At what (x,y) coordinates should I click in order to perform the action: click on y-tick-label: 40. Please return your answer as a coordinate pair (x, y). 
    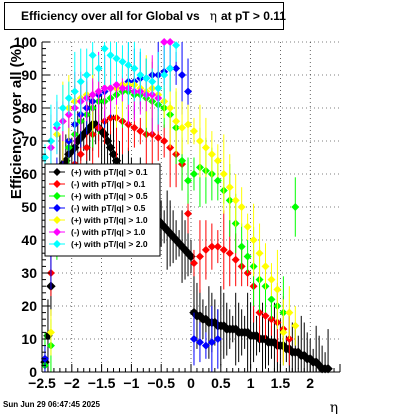
    Looking at the image, I should click on (29, 240).